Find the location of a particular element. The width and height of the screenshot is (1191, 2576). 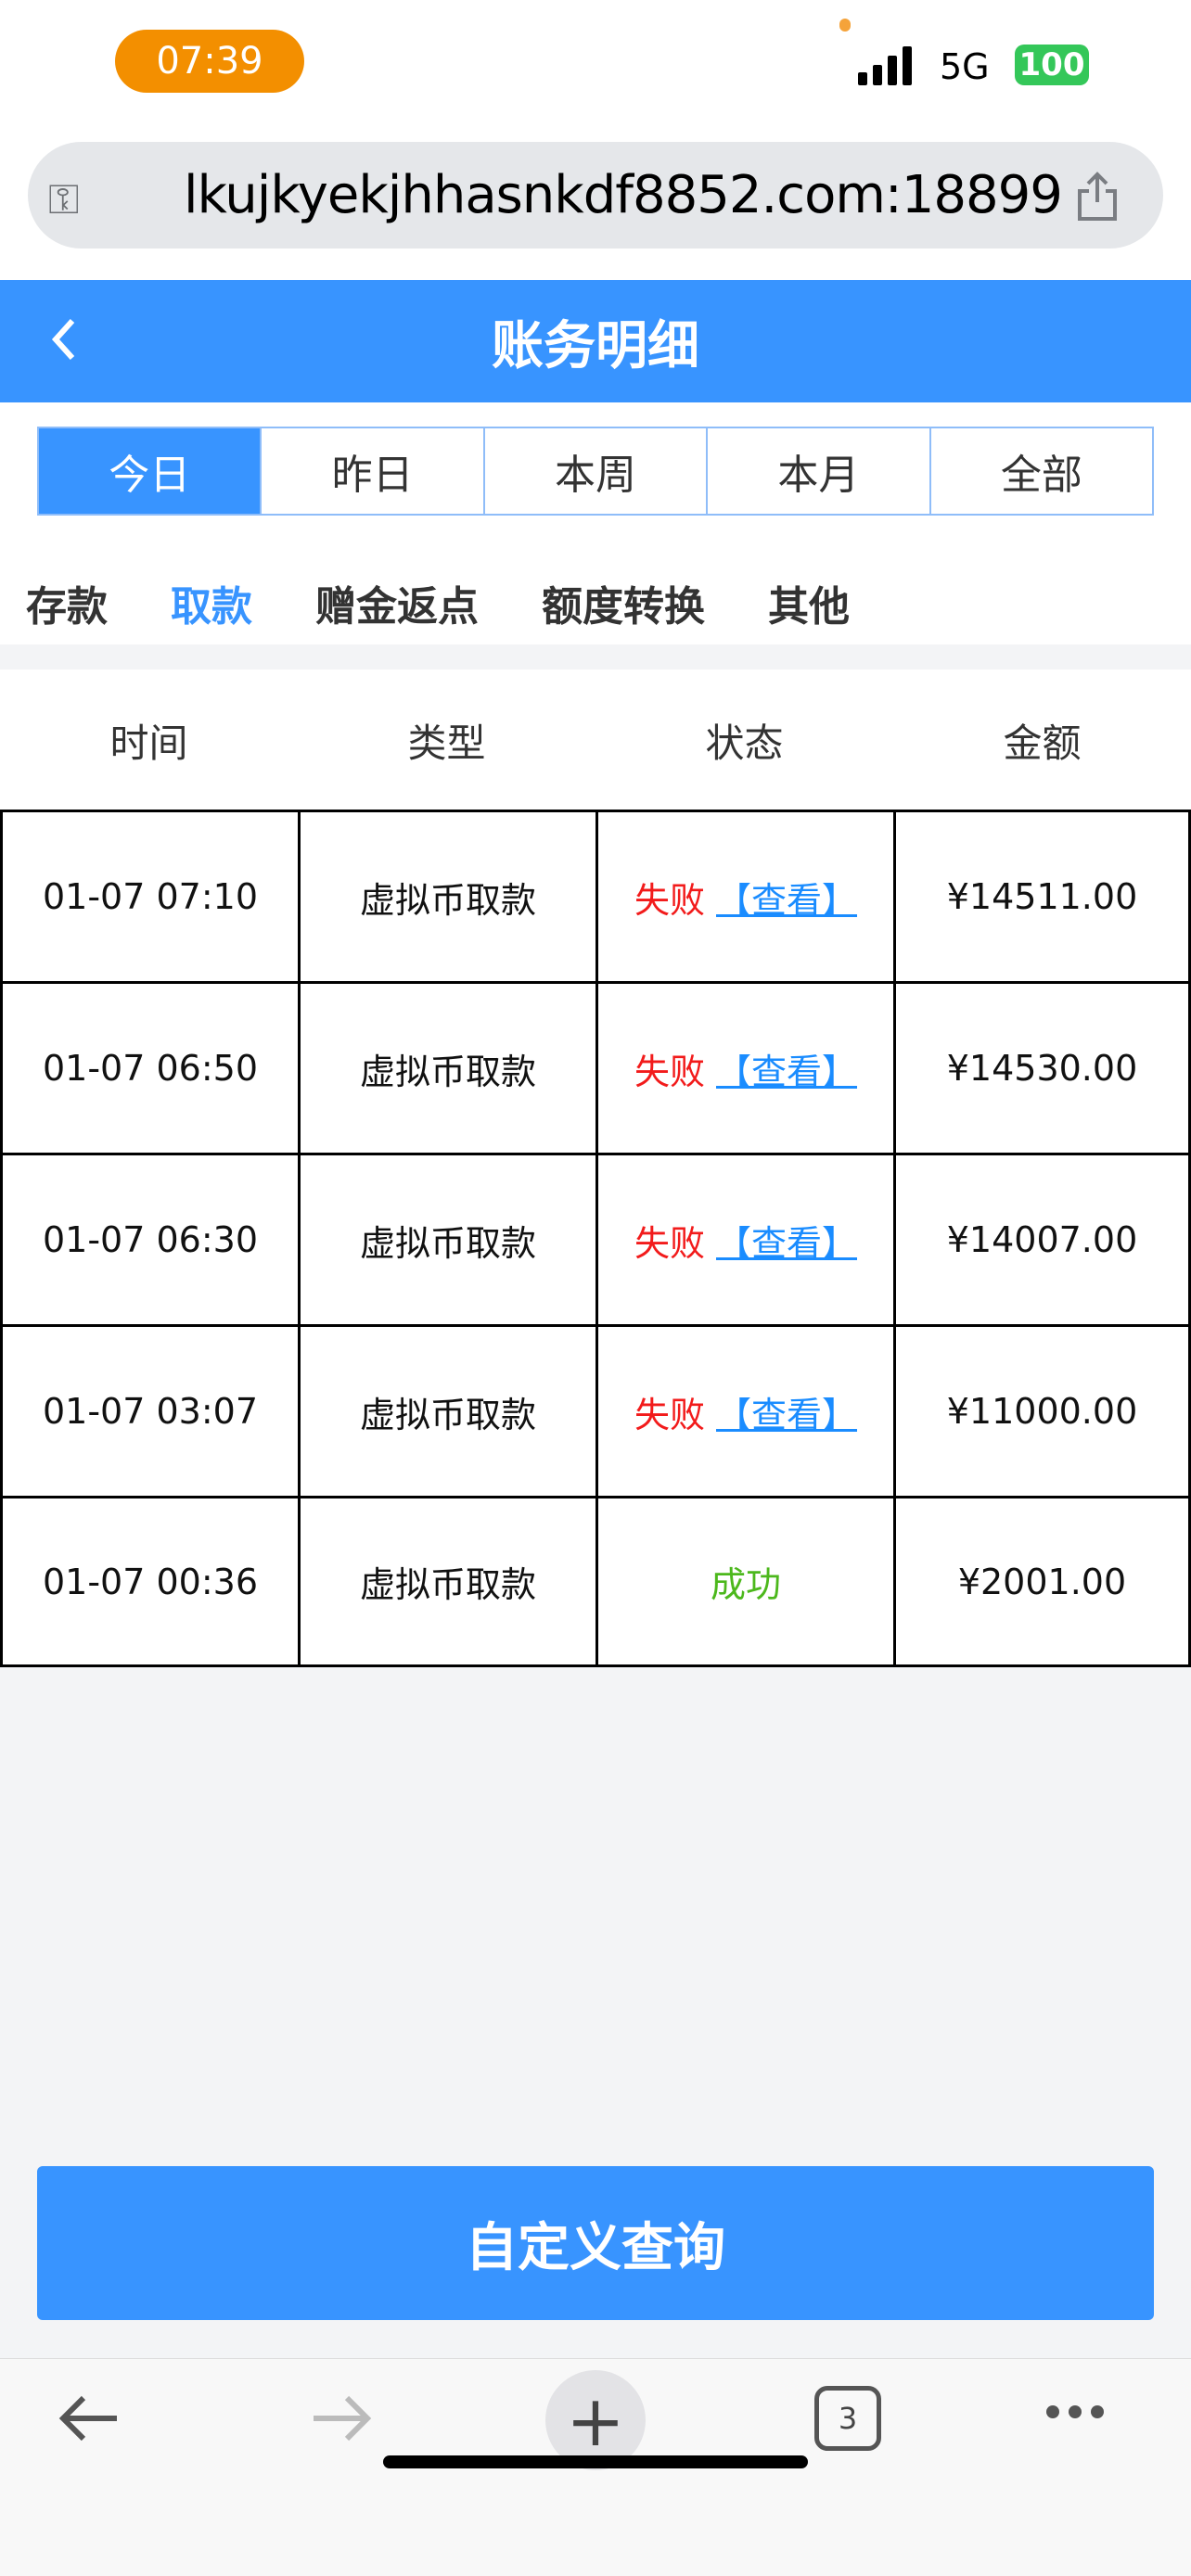

cell-amount: ¥14530.00 is located at coordinates (1042, 1069).